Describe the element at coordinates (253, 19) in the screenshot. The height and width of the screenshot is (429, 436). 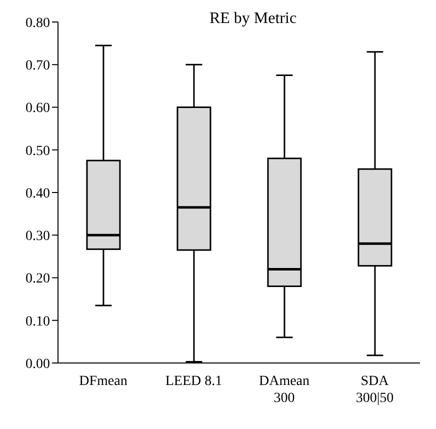
I see `chart-title: RE by Metric` at that location.